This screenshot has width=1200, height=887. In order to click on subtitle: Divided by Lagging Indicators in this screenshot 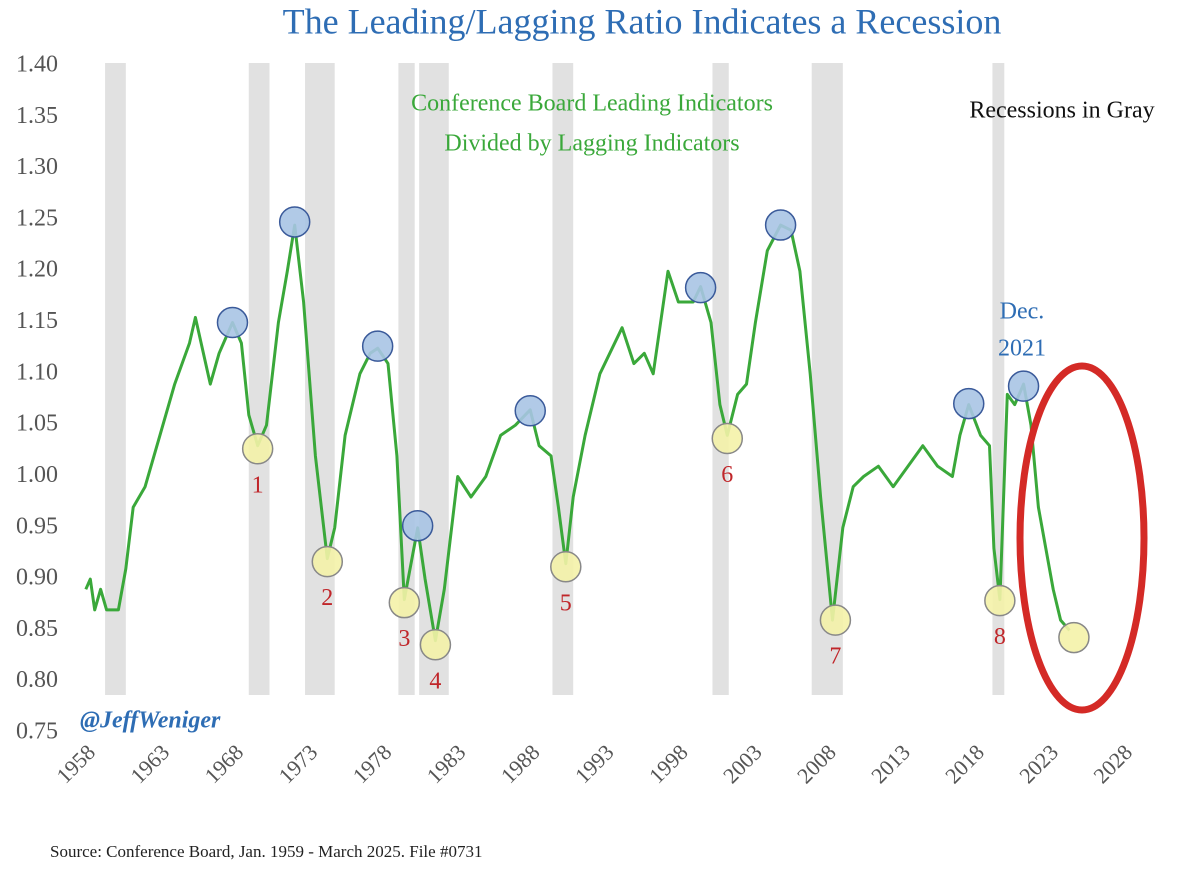, I will do `click(591, 144)`.